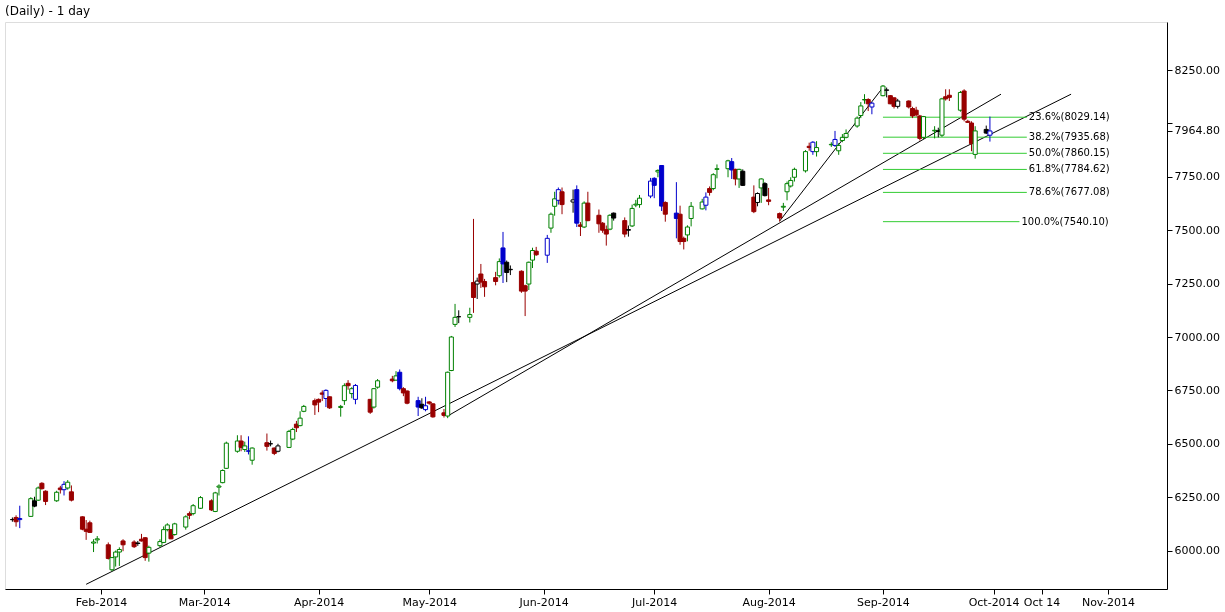 The image size is (1225, 612). Describe the element at coordinates (1197, 70) in the screenshot. I see `y-tick-label: 8250.00` at that location.